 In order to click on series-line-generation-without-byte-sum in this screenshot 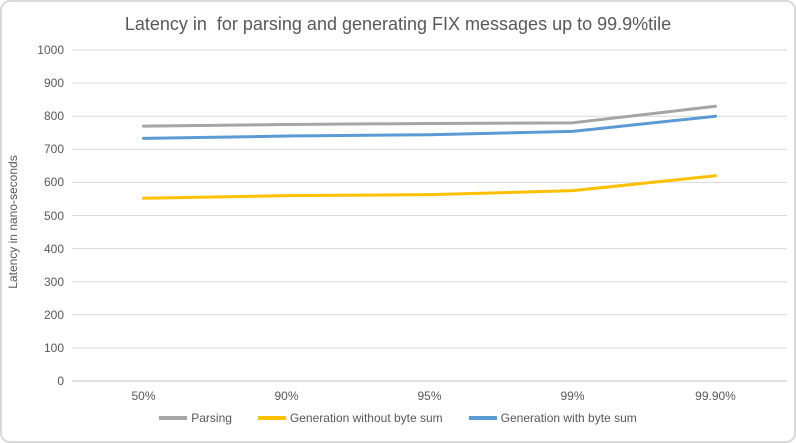, I will do `click(429, 187)`.